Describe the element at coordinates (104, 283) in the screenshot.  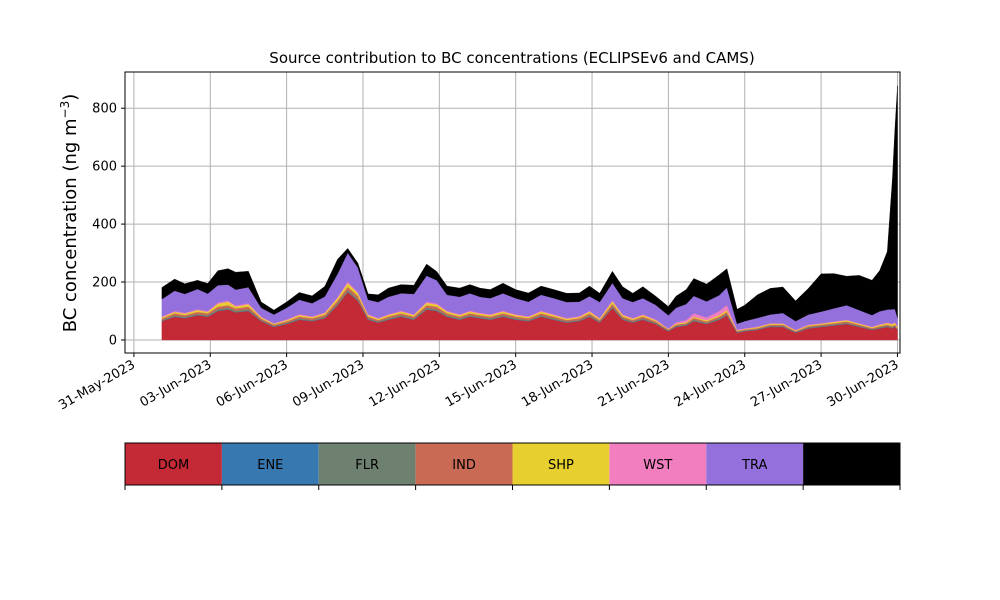
I see `y-tick-label: 200` at that location.